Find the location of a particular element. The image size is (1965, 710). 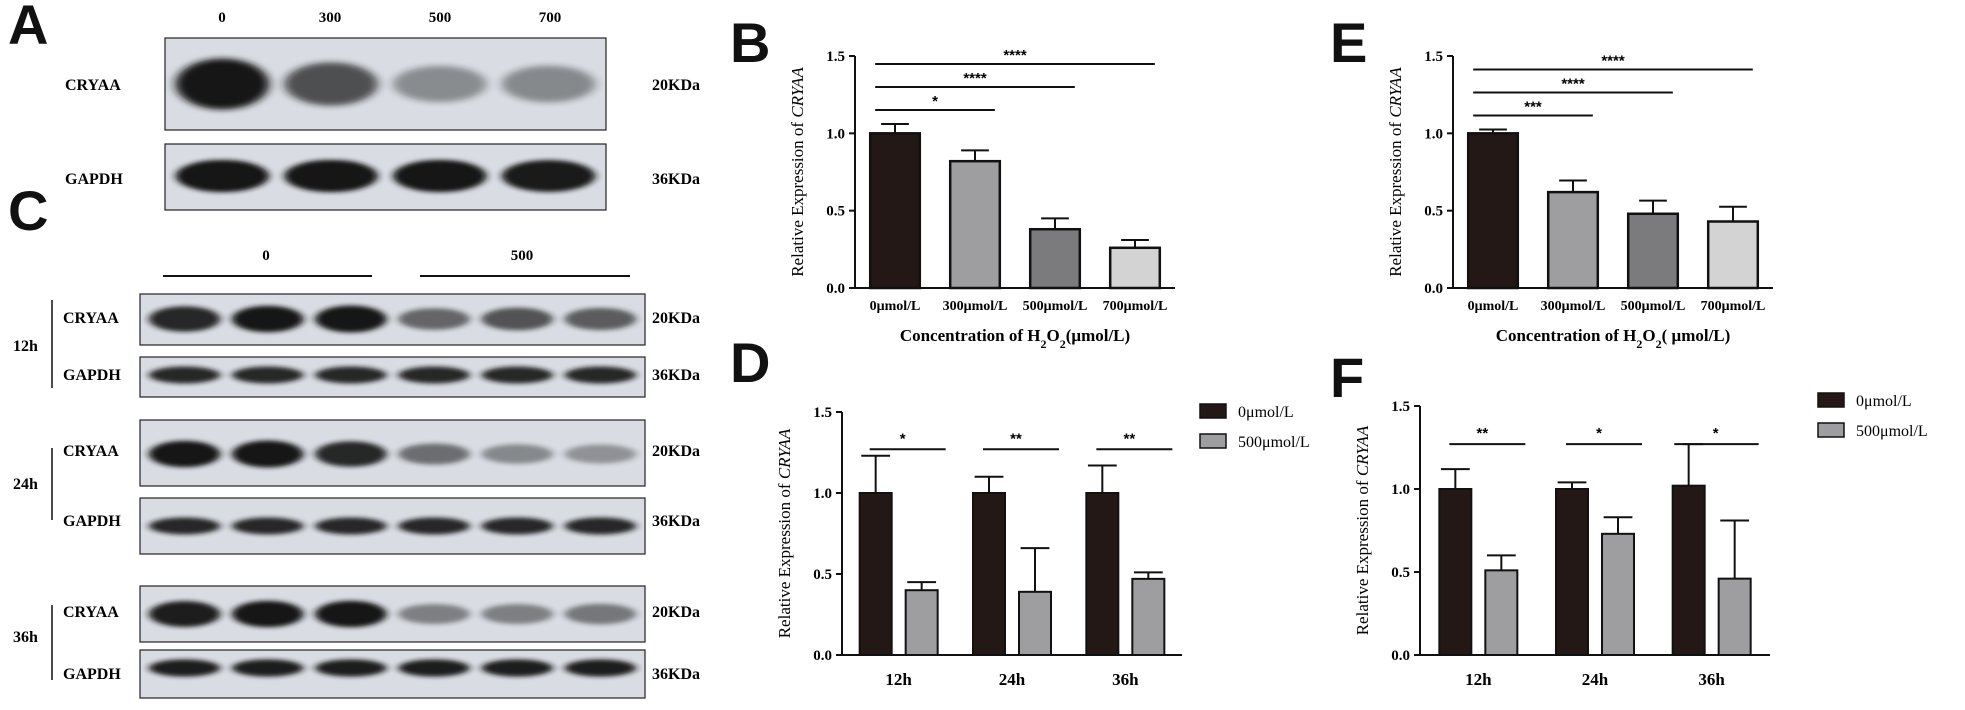

blot-c-bands-gapdh-36h is located at coordinates (392, 668).